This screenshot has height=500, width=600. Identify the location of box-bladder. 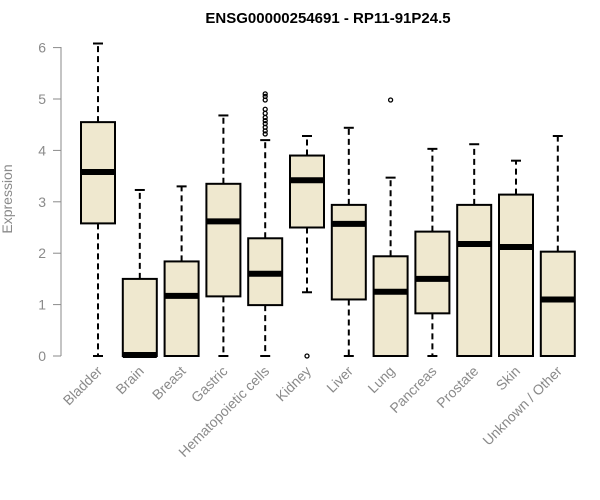
(98, 199).